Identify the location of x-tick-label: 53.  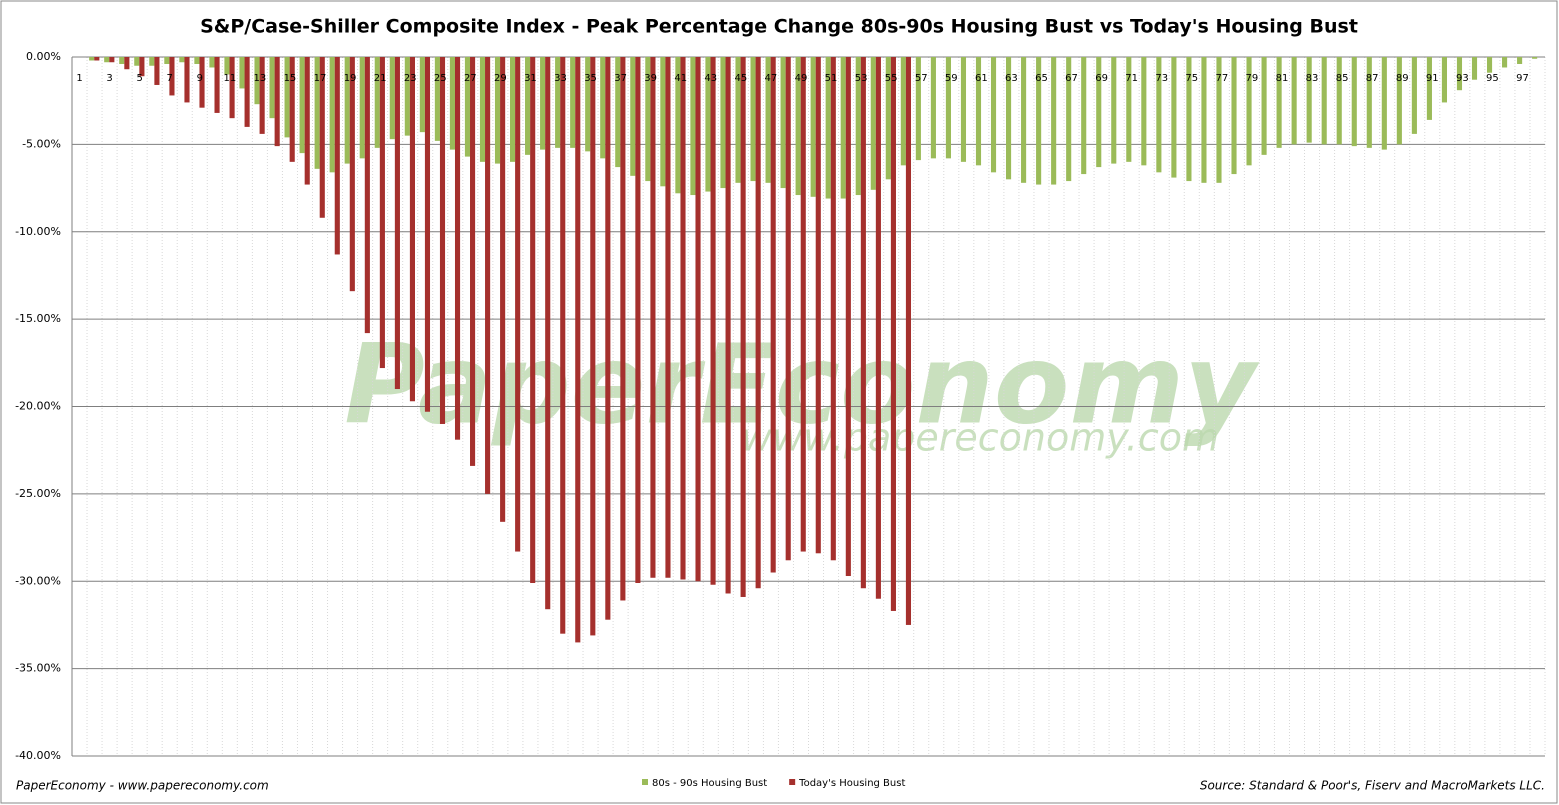
(861, 78).